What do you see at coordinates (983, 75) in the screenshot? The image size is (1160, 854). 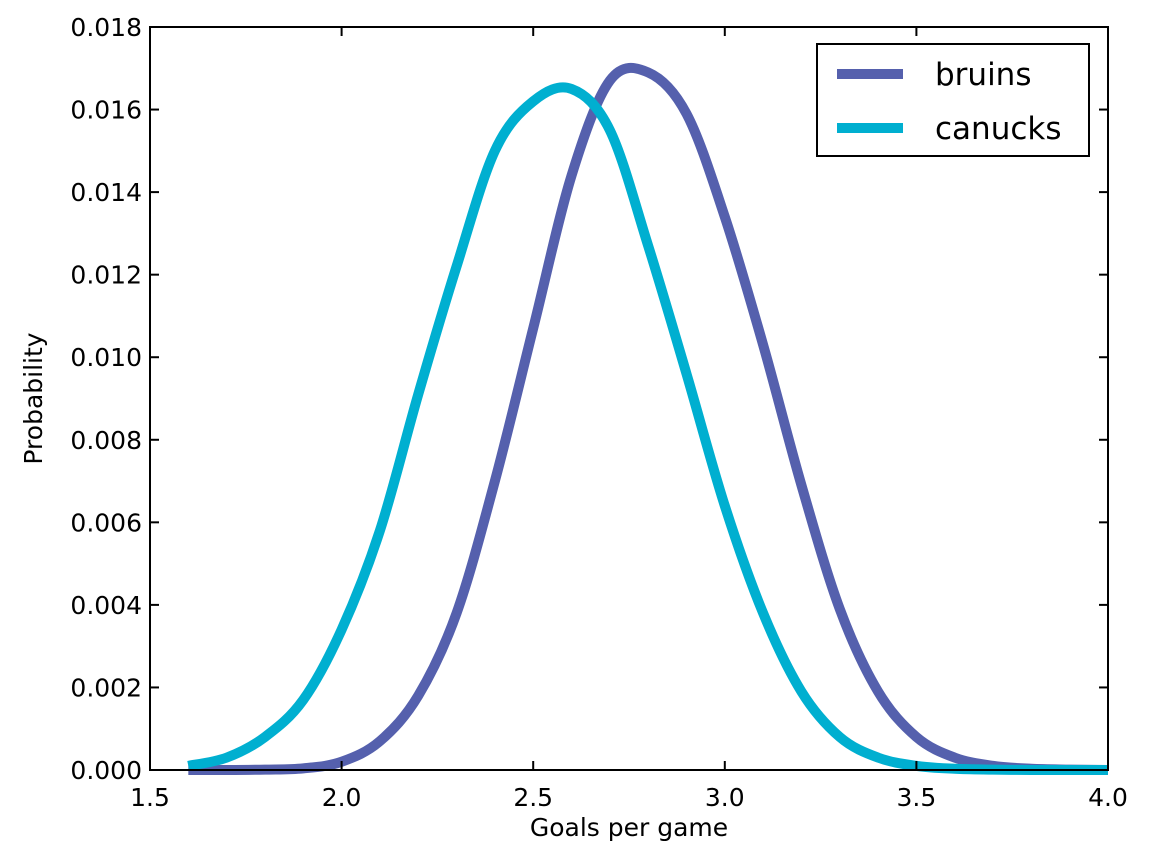 I see `legend-label-bruins: bruins` at bounding box center [983, 75].